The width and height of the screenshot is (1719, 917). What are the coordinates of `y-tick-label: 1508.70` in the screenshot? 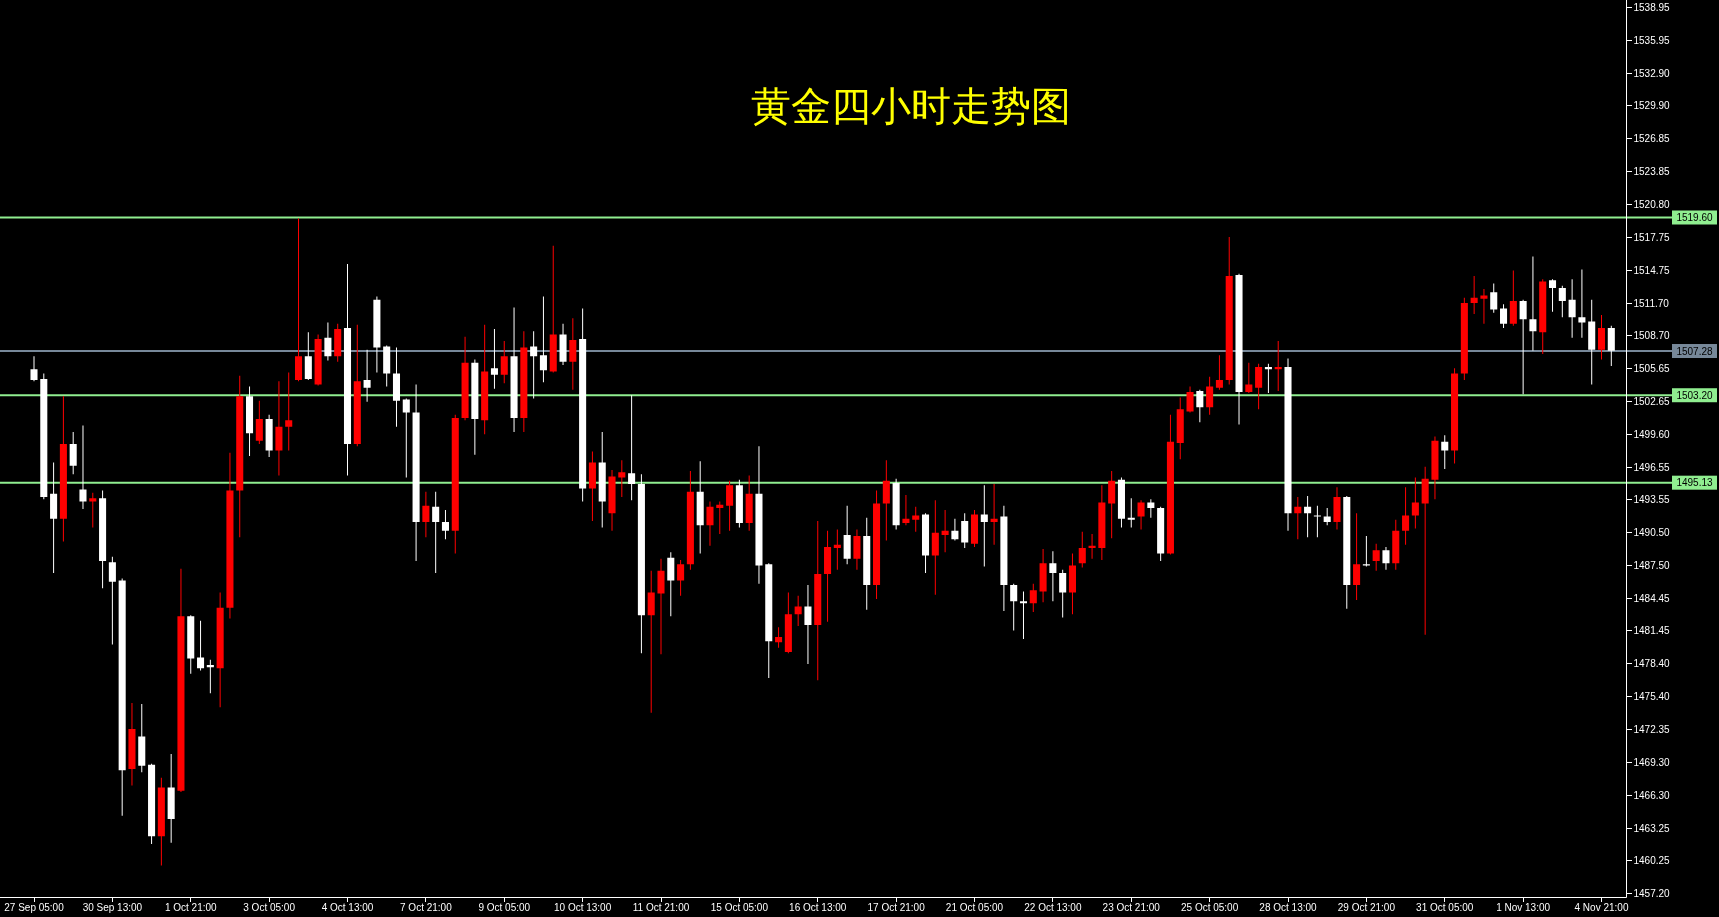 It's located at (1651, 336).